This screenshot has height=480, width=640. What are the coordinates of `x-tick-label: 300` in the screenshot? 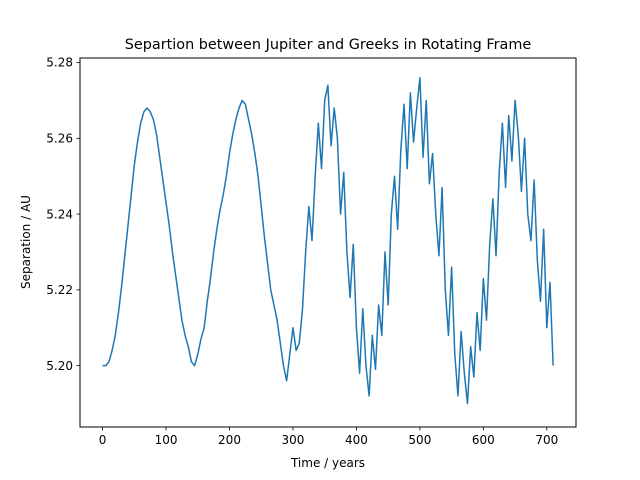 It's located at (293, 440).